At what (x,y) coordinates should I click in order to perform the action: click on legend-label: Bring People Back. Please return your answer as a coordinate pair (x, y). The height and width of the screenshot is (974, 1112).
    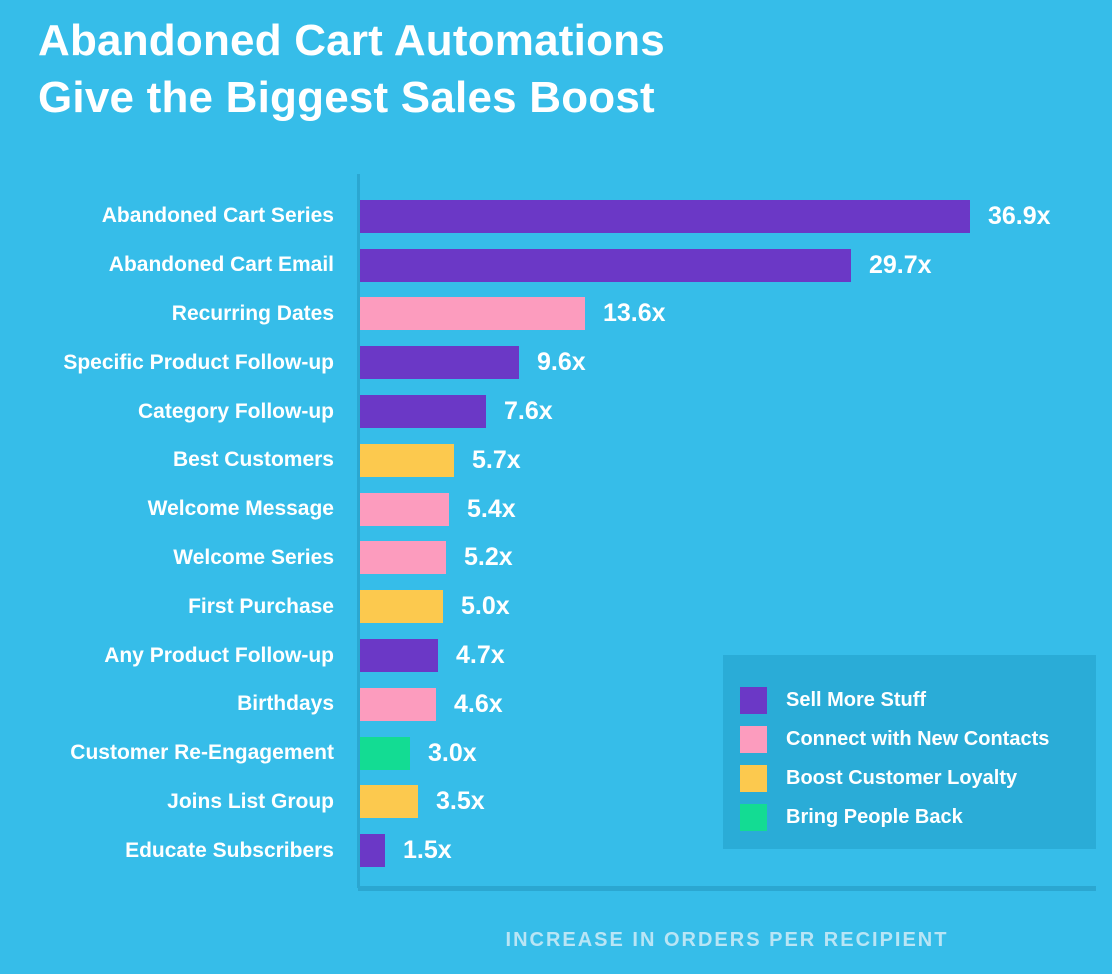
    Looking at the image, I should click on (874, 817).